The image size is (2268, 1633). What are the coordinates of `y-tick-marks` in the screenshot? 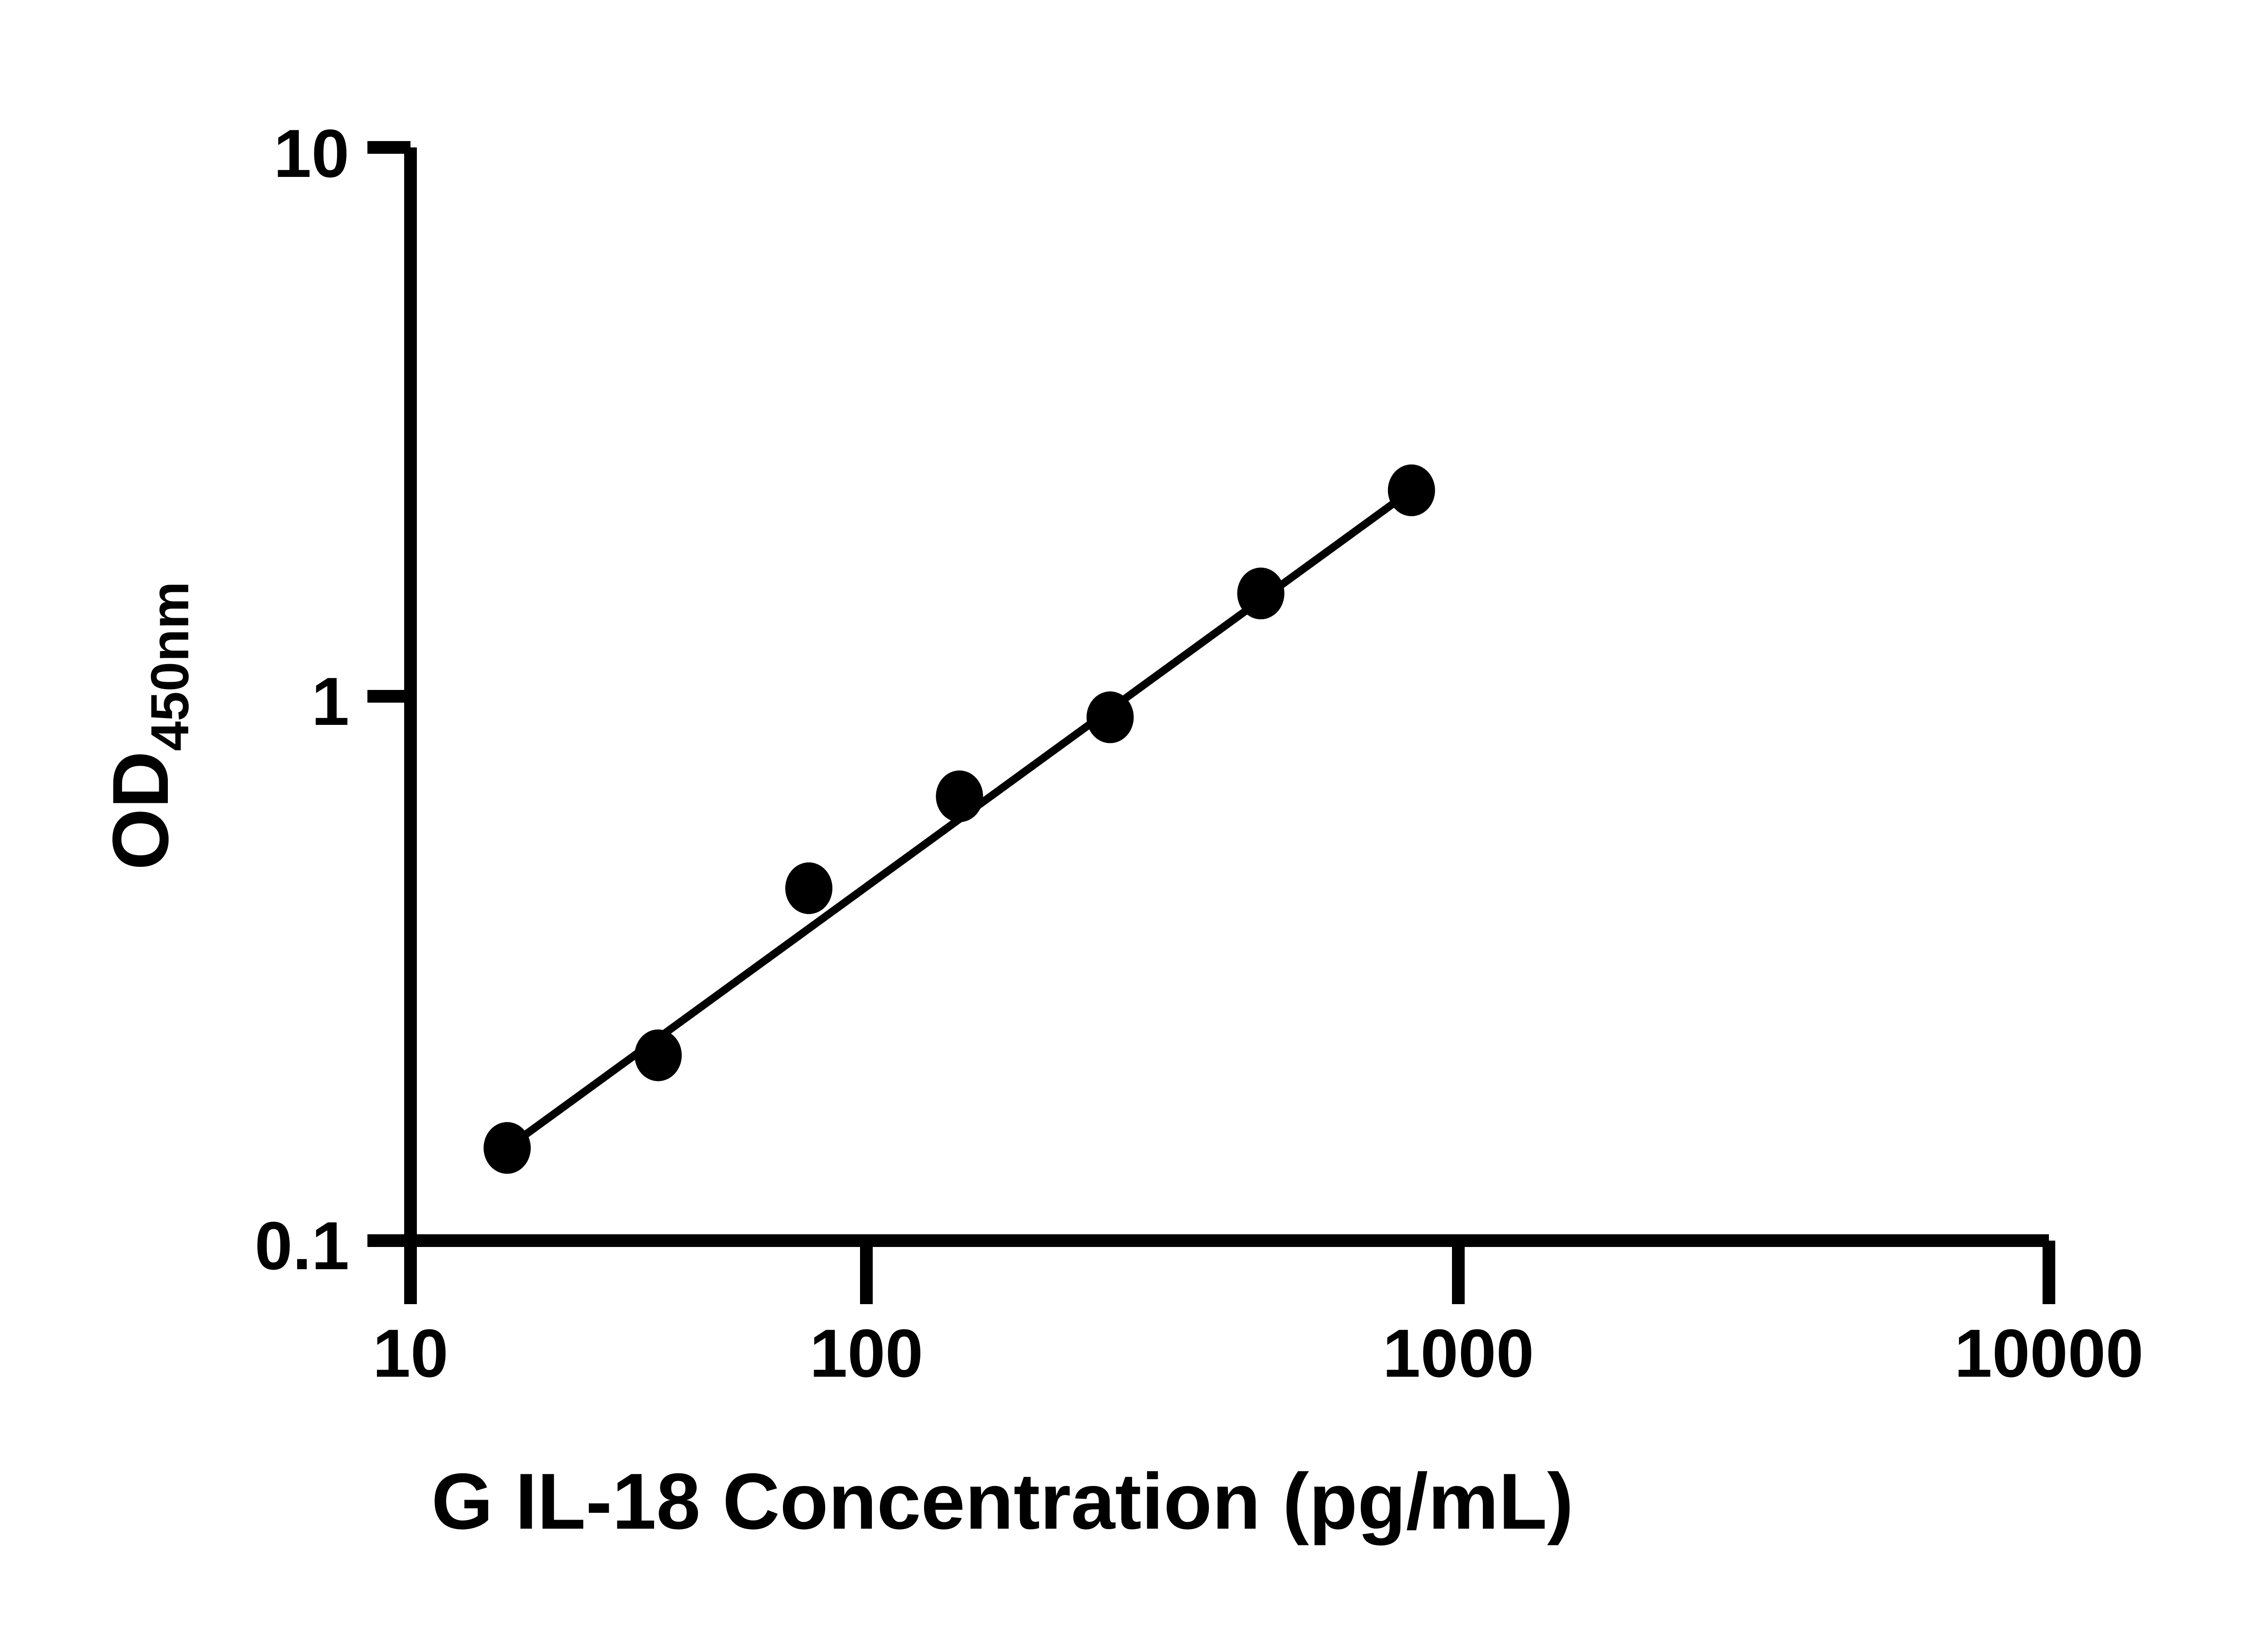 It's located at (389, 694).